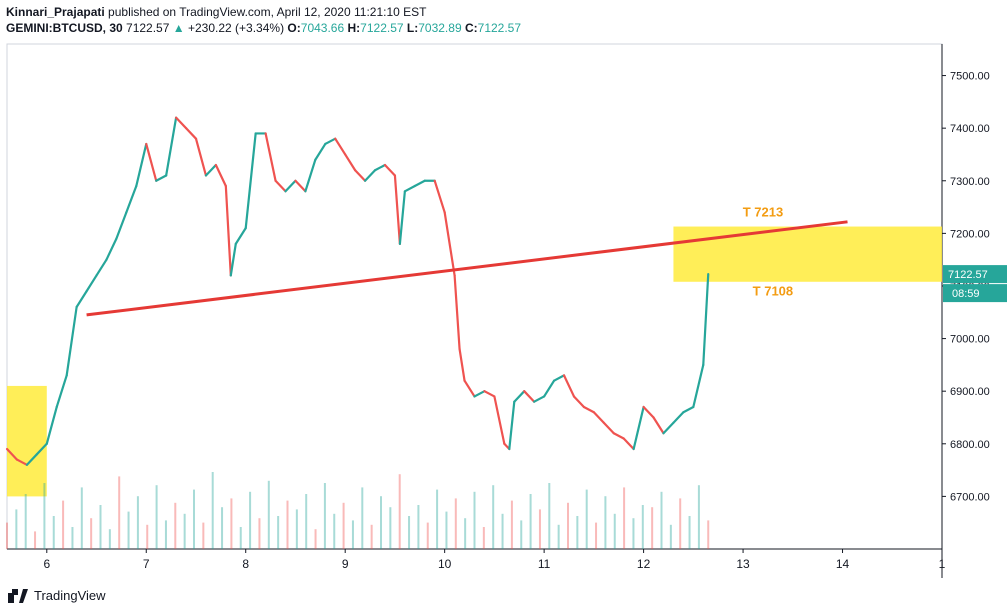  I want to click on last-price: 7122.57, so click(148, 28).